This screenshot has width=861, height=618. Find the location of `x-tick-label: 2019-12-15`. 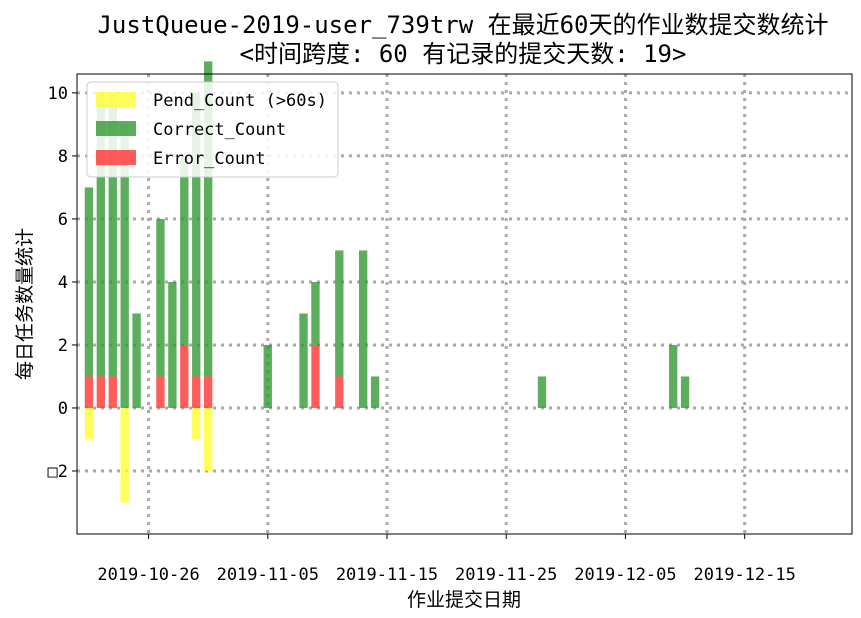

x-tick-label: 2019-12-15 is located at coordinates (745, 575).